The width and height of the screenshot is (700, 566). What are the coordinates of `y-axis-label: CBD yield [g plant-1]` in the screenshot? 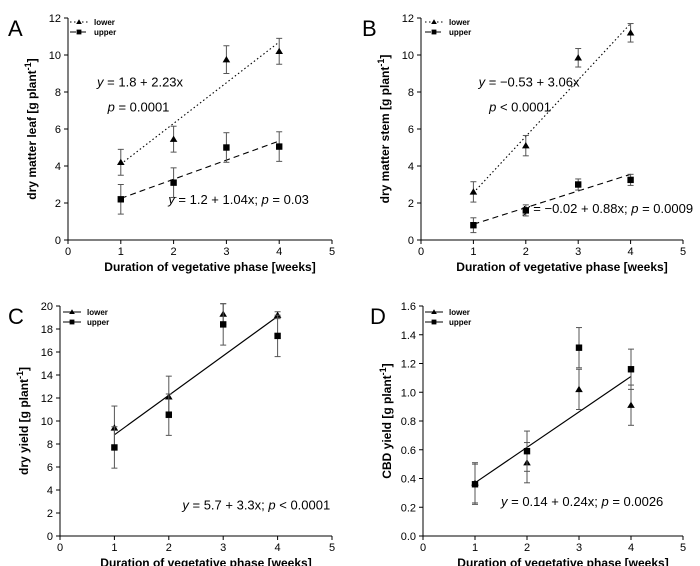 It's located at (386, 420).